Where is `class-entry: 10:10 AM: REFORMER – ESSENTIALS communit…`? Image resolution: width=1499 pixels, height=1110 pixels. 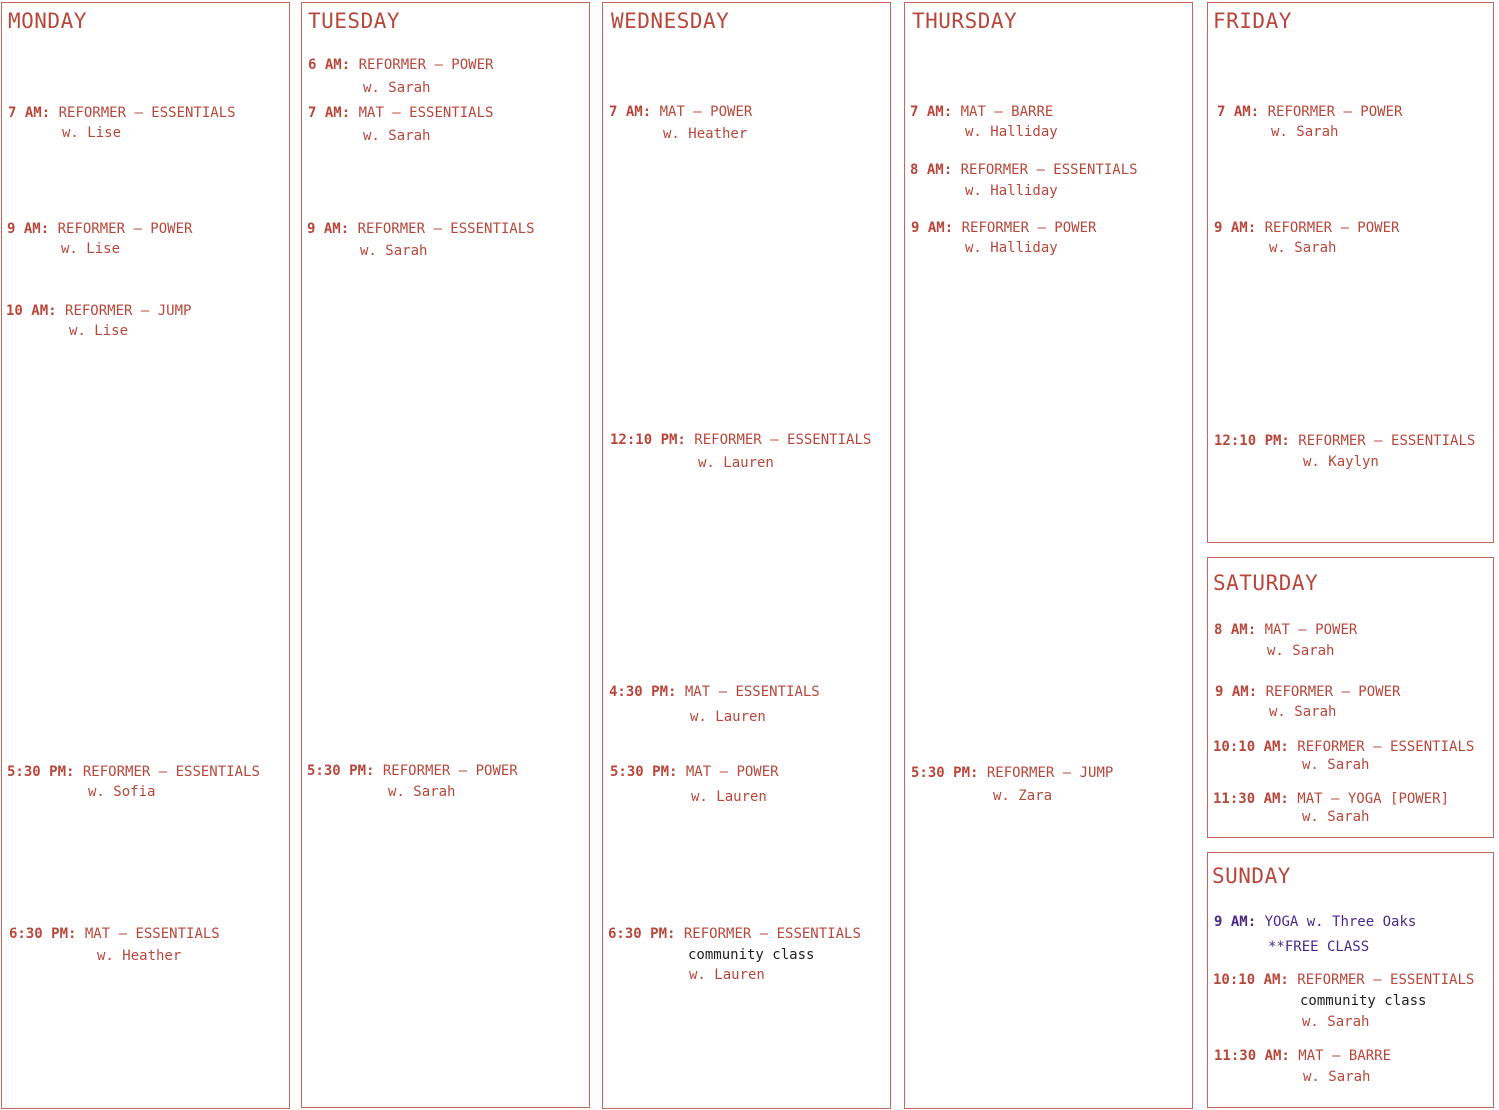 class-entry: 10:10 AM: REFORMER – ESSENTIALS communit… is located at coordinates (1343, 1001).